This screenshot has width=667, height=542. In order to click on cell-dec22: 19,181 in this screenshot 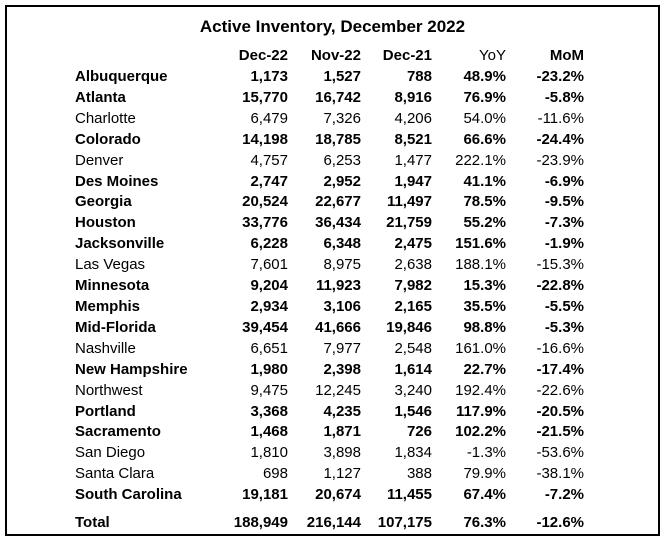, I will do `click(265, 495)`.